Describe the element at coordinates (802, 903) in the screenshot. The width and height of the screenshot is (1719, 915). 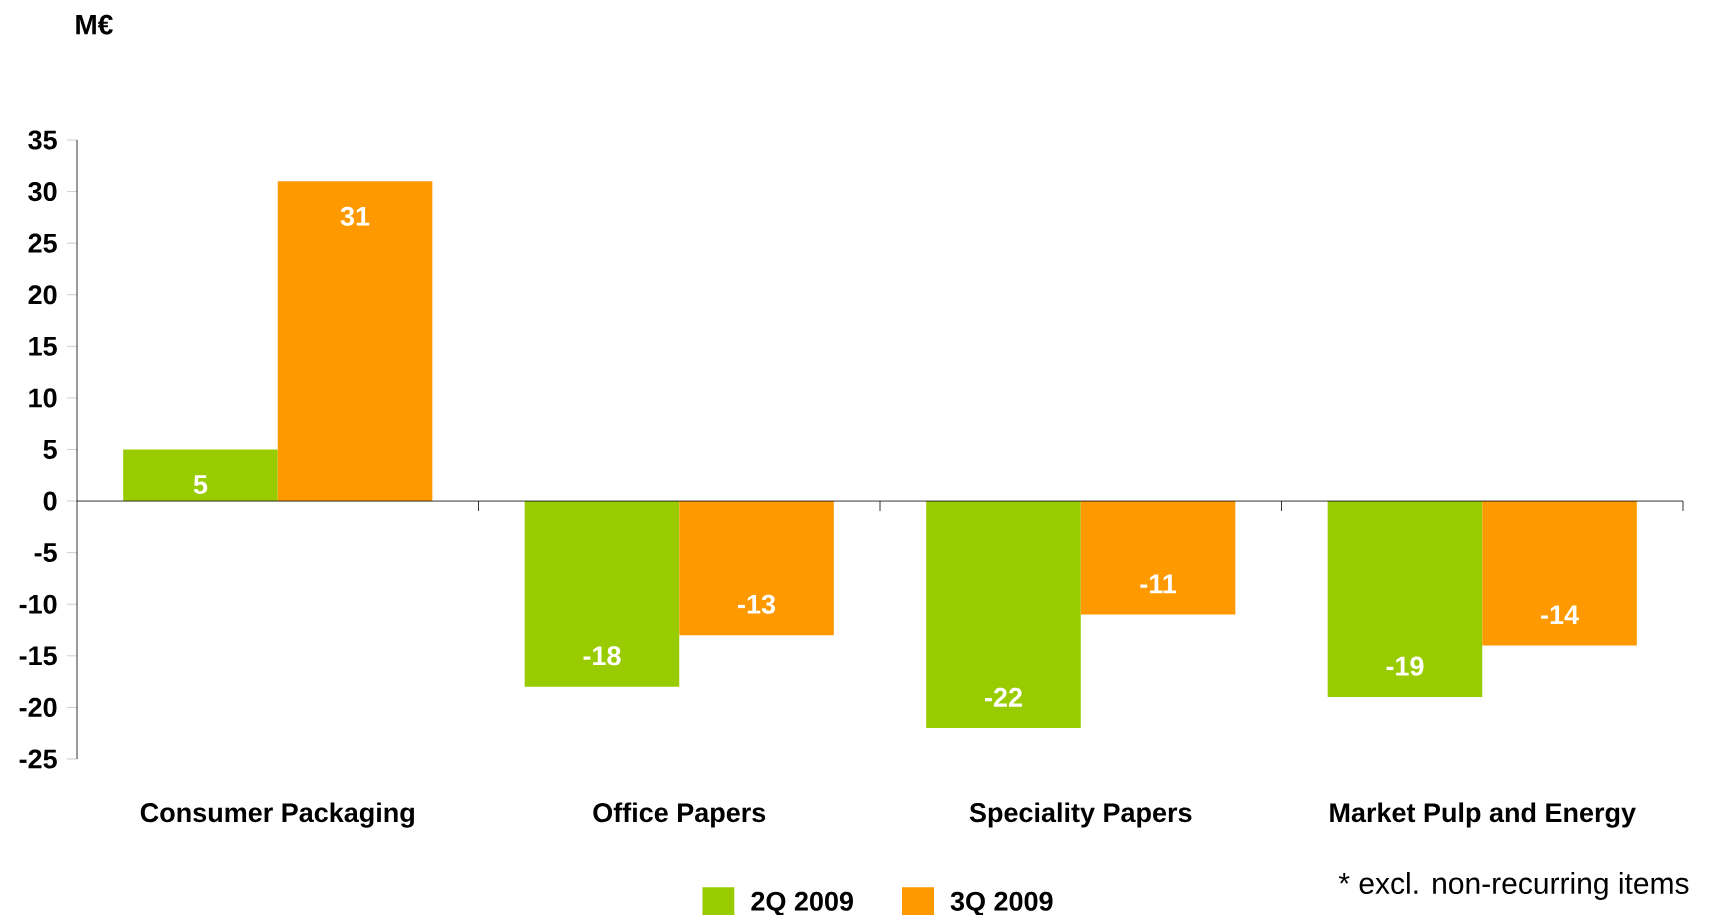
I see `legend-label: 2Q 2009` at that location.